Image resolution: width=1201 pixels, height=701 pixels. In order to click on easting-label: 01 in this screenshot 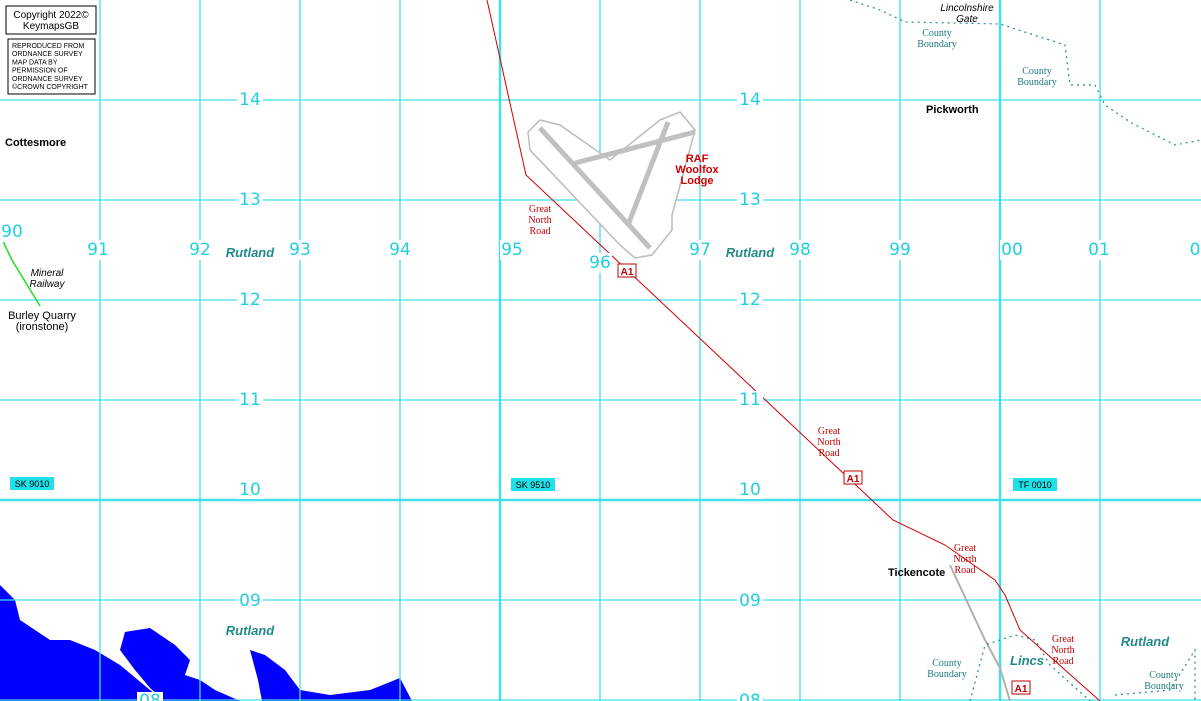, I will do `click(1099, 250)`.